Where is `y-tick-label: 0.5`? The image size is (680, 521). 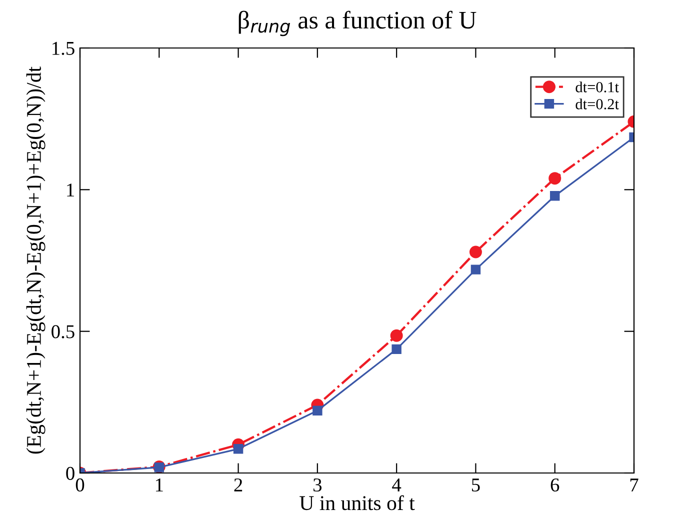 y-tick-label: 0.5 is located at coordinates (63, 331).